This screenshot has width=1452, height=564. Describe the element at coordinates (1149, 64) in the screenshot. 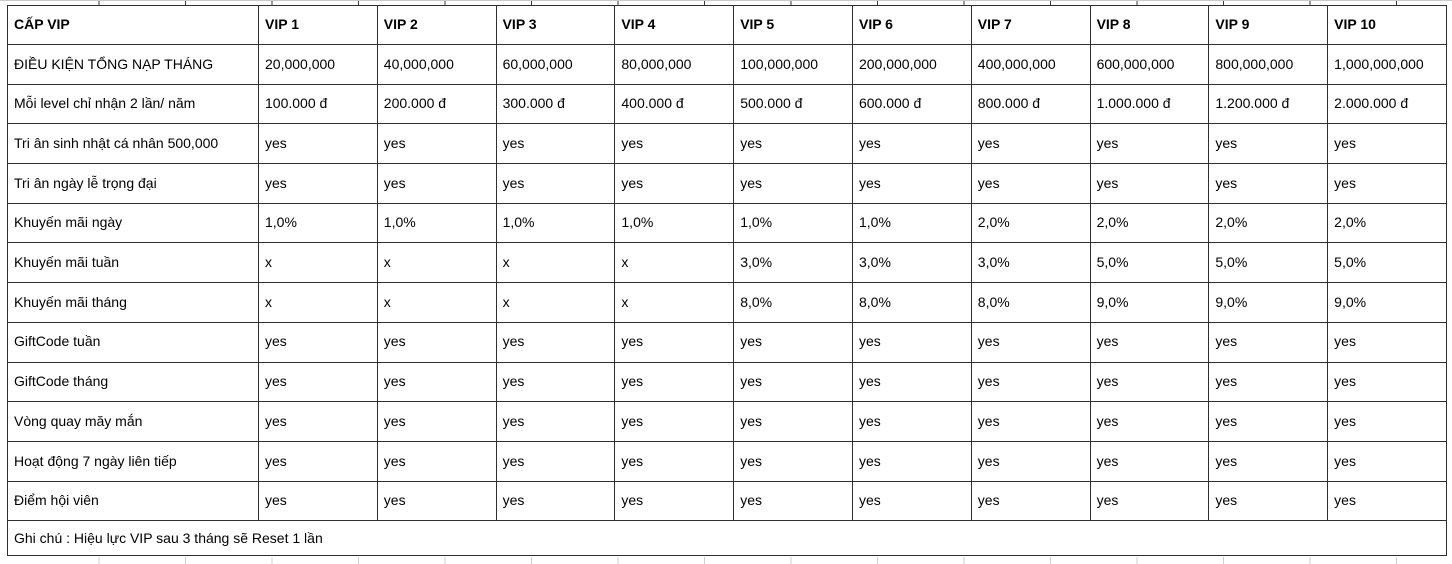

I see `value-cell: 600,000,000` at that location.